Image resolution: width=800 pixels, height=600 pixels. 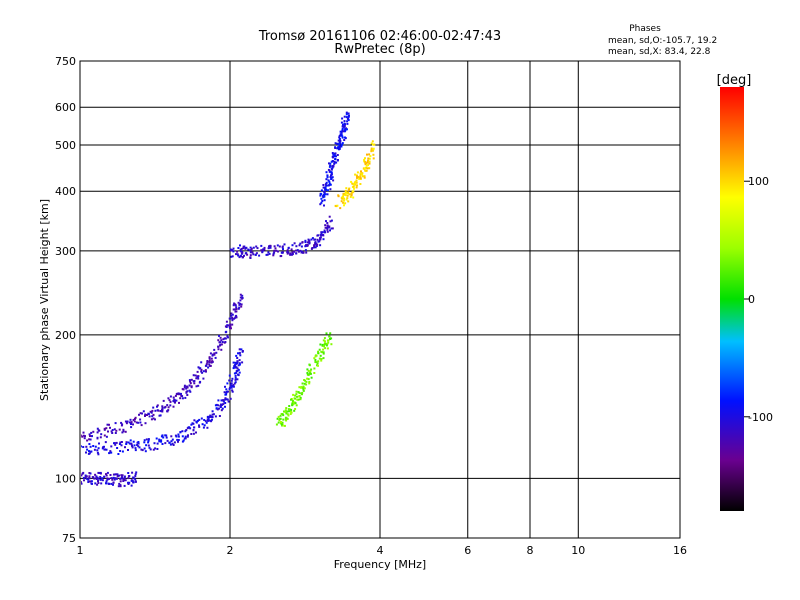 I want to click on colorbar, so click(x=732, y=299).